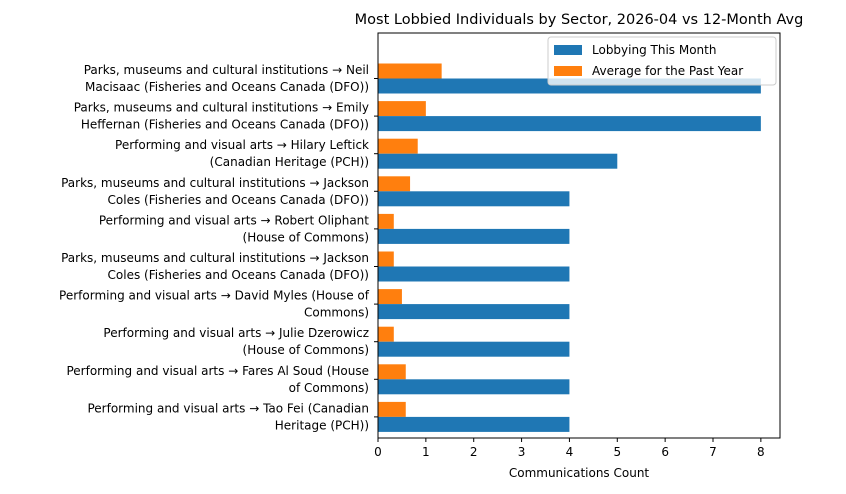  What do you see at coordinates (289, 162) in the screenshot?
I see `y-tick-label: (Canadian Heritage (PCH))` at bounding box center [289, 162].